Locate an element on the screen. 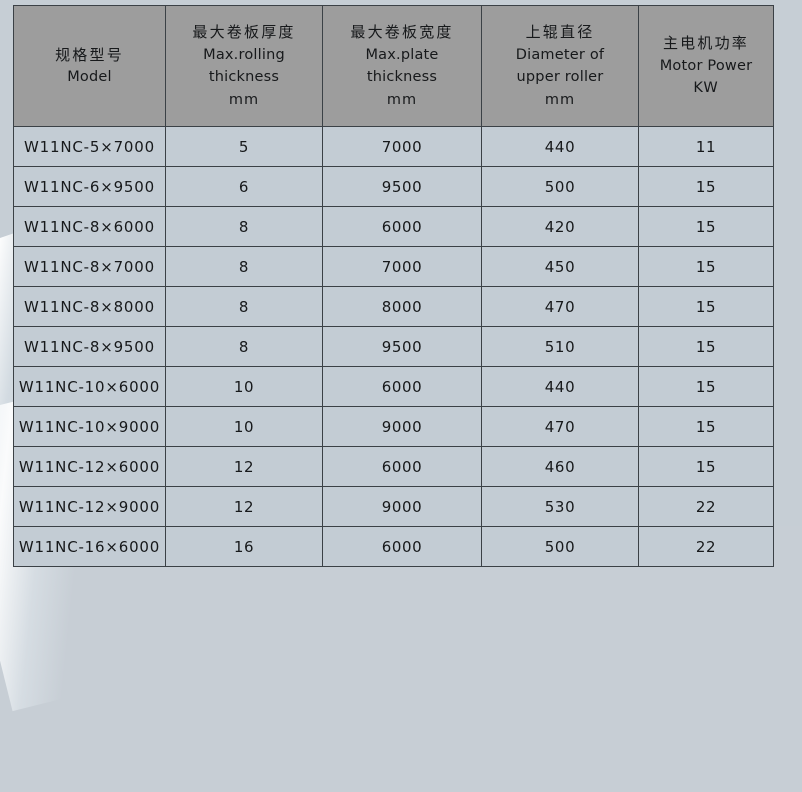  table-row: W11NC-10×6000 10 6000 440 15 is located at coordinates (393, 386).